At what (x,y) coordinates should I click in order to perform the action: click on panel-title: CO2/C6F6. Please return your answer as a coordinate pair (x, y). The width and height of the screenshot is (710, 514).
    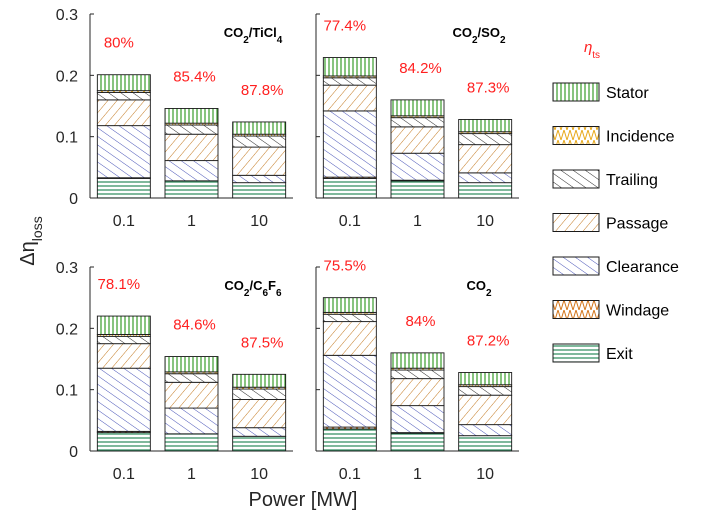
    Looking at the image, I should click on (253, 288).